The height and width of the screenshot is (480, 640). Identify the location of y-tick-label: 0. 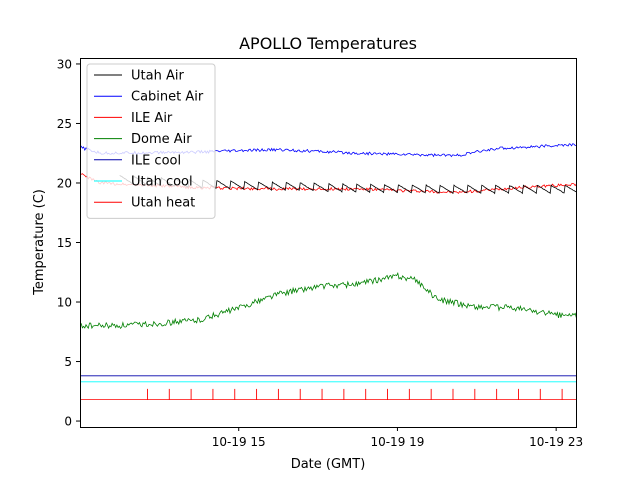
(68, 422).